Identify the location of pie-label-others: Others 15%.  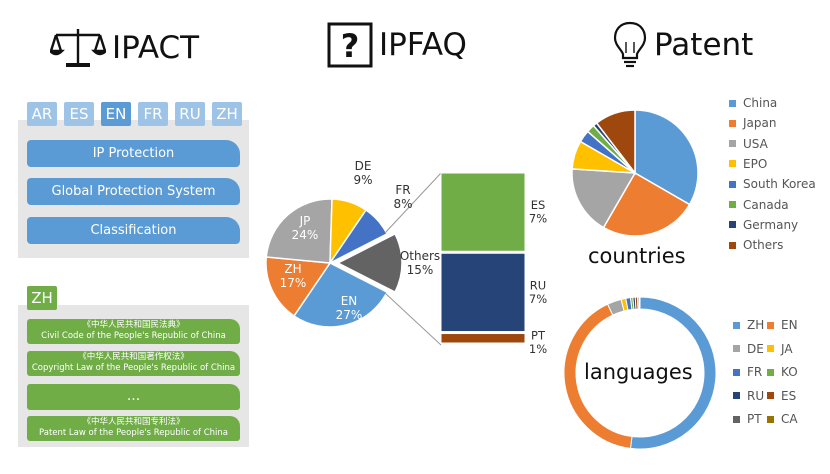
(420, 263).